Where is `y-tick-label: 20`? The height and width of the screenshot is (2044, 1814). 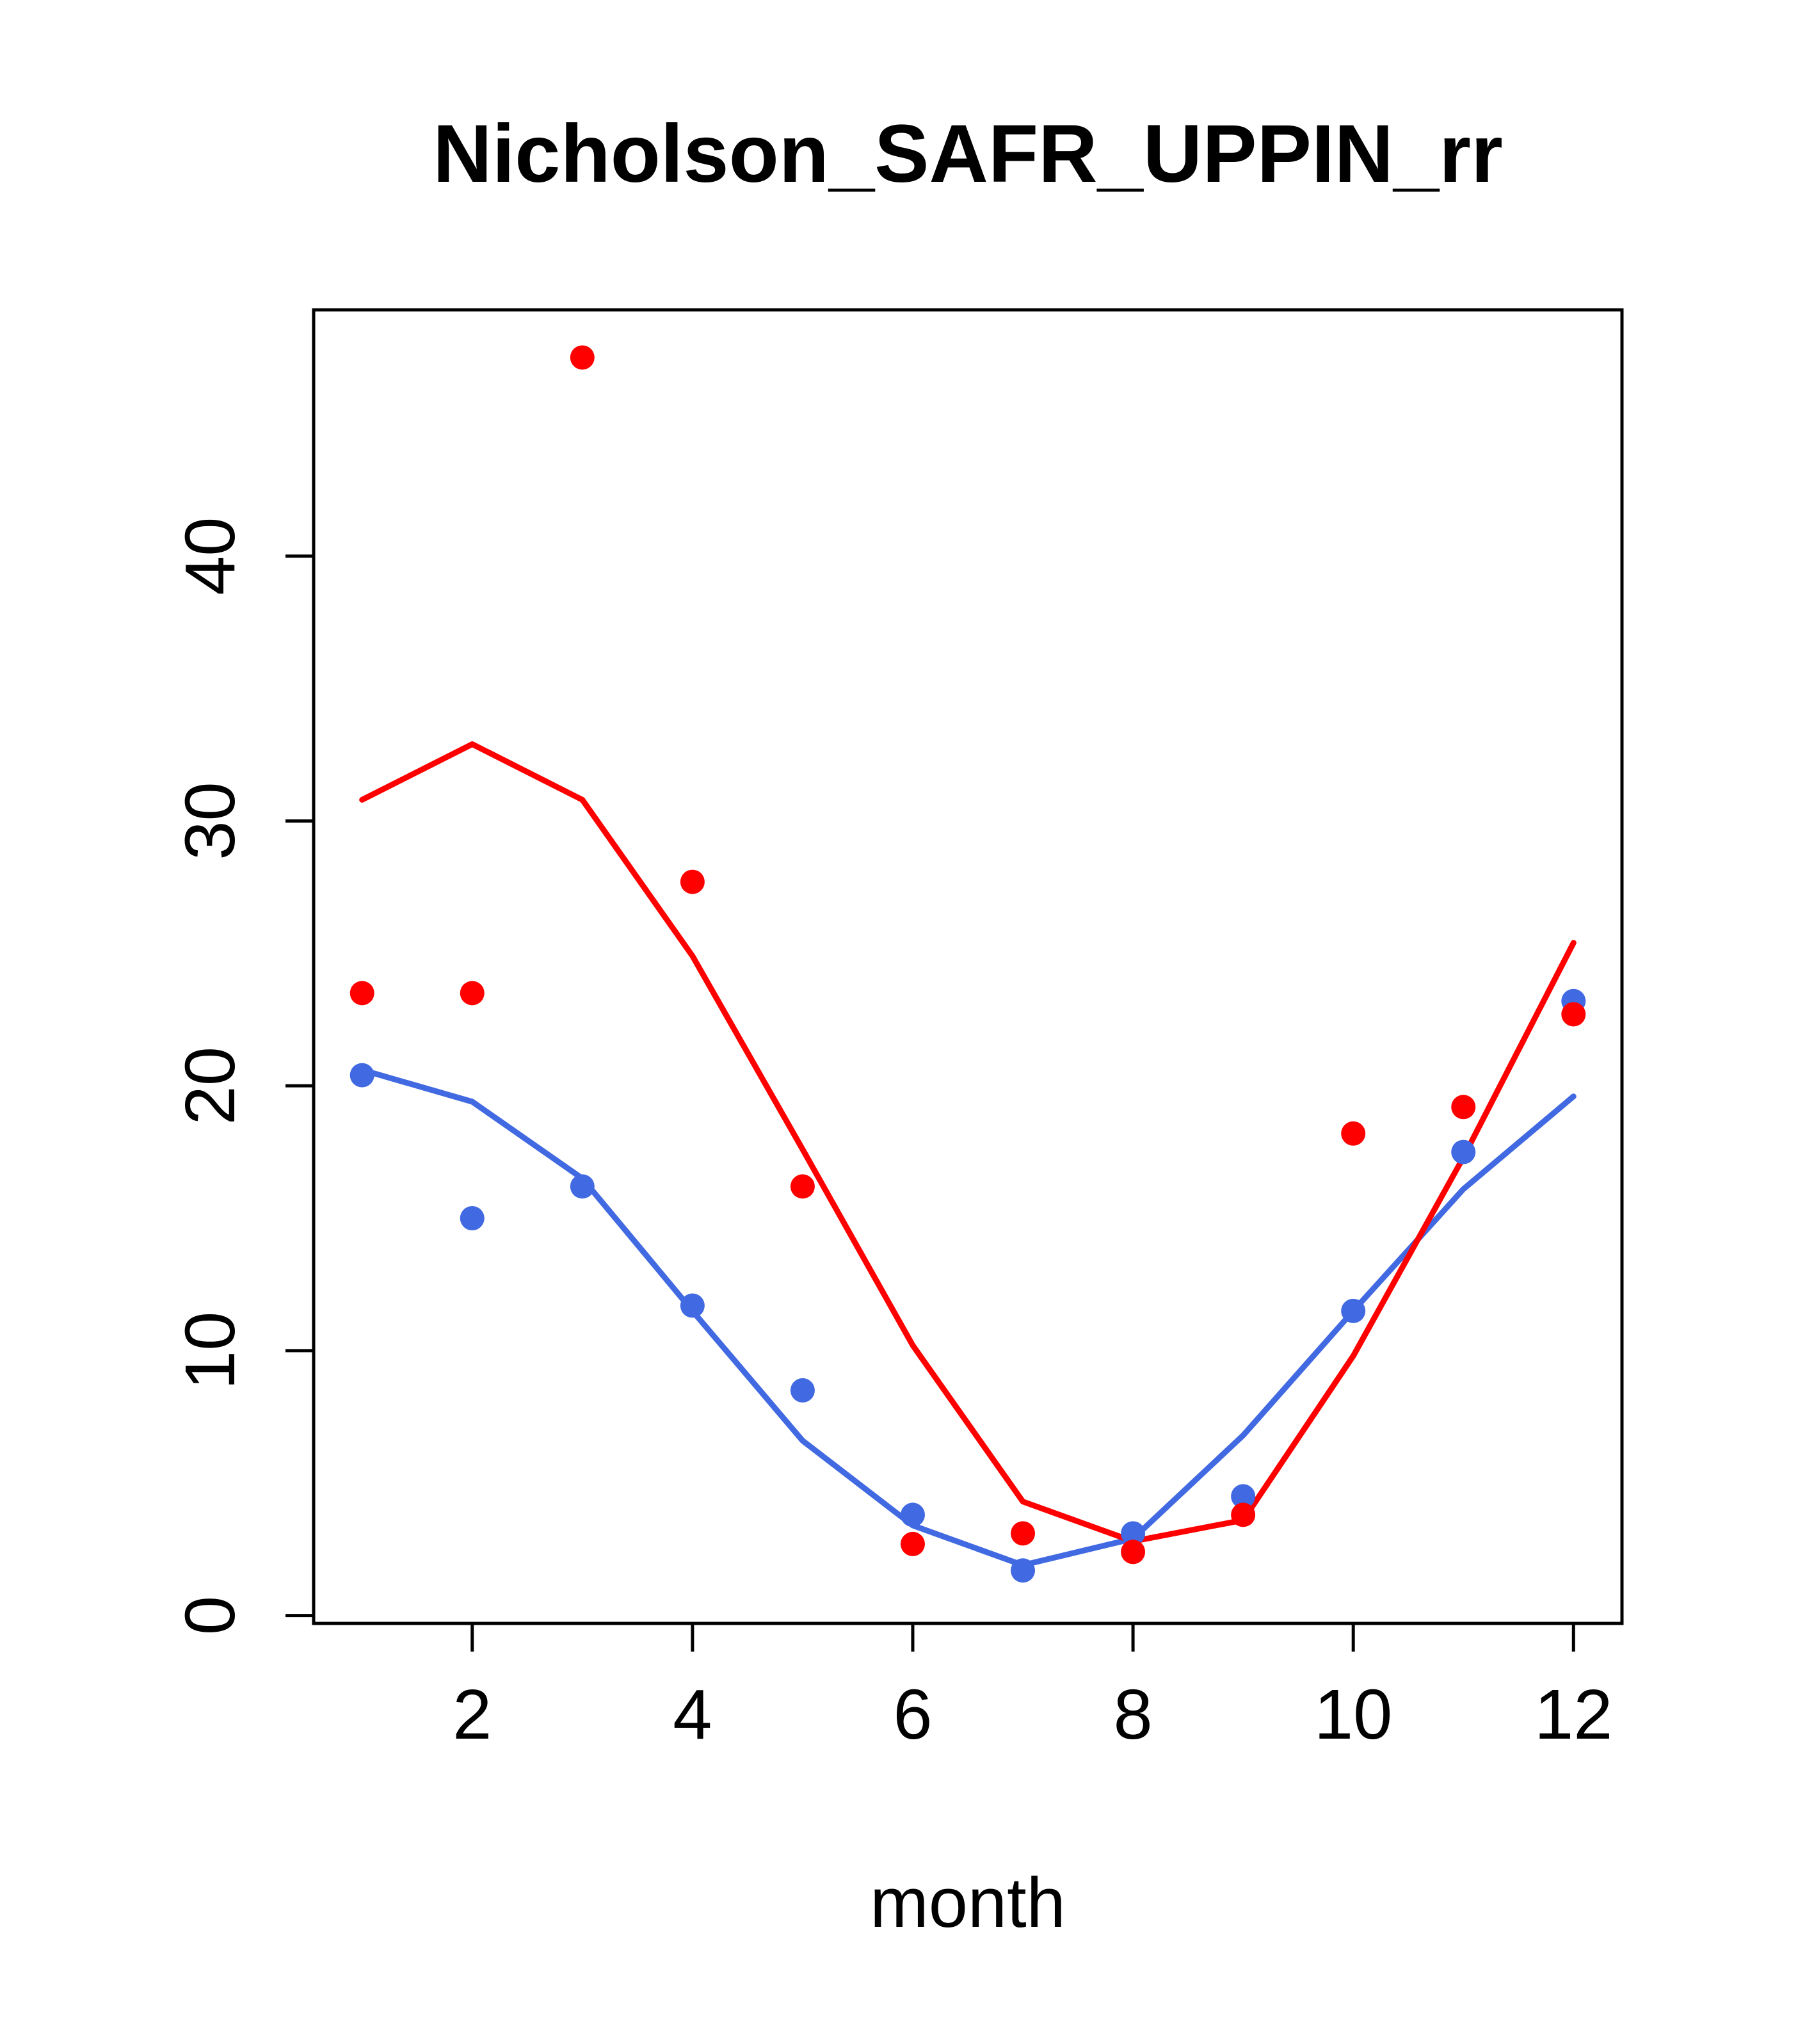
y-tick-label: 20 is located at coordinates (210, 1086).